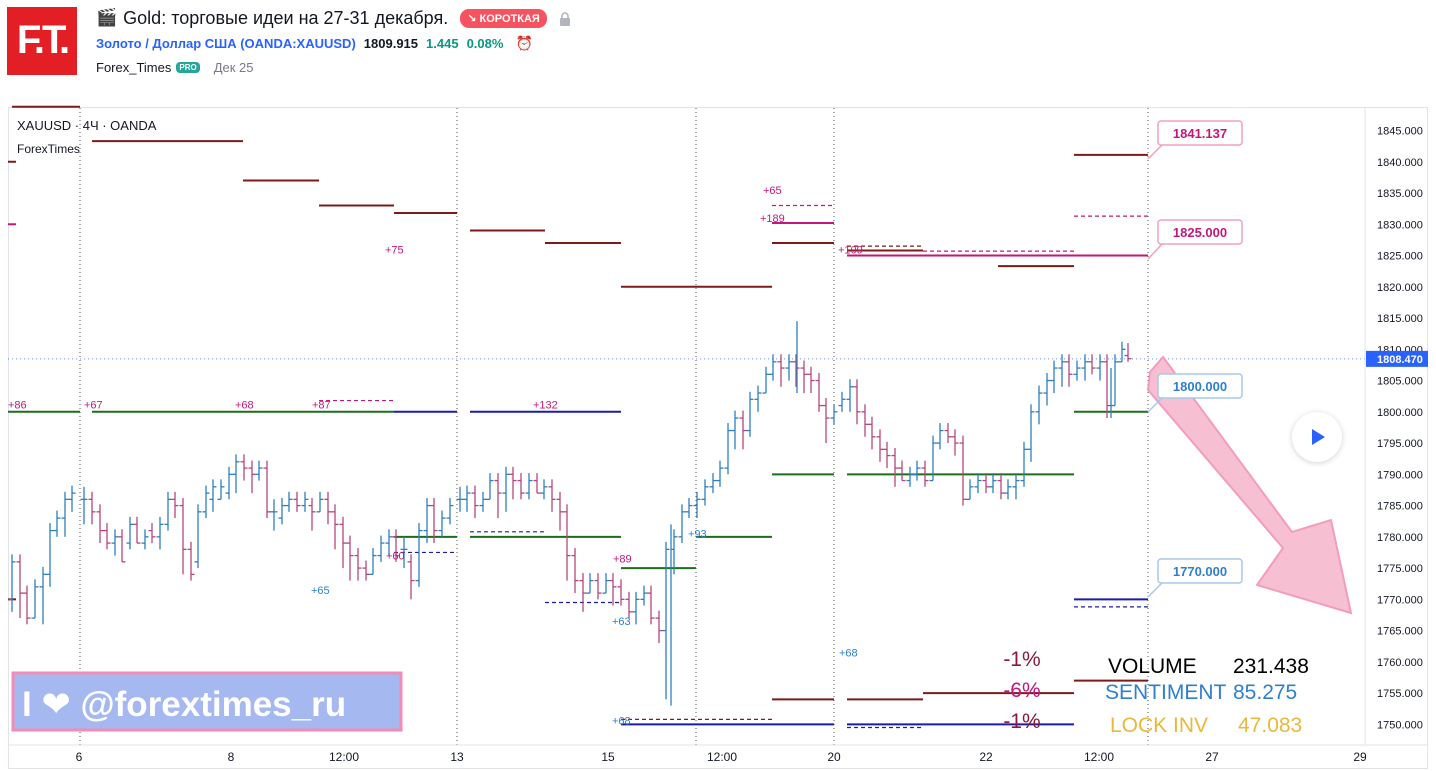  Describe the element at coordinates (1400, 382) in the screenshot. I see `y-tick-label: 1805.000` at that location.